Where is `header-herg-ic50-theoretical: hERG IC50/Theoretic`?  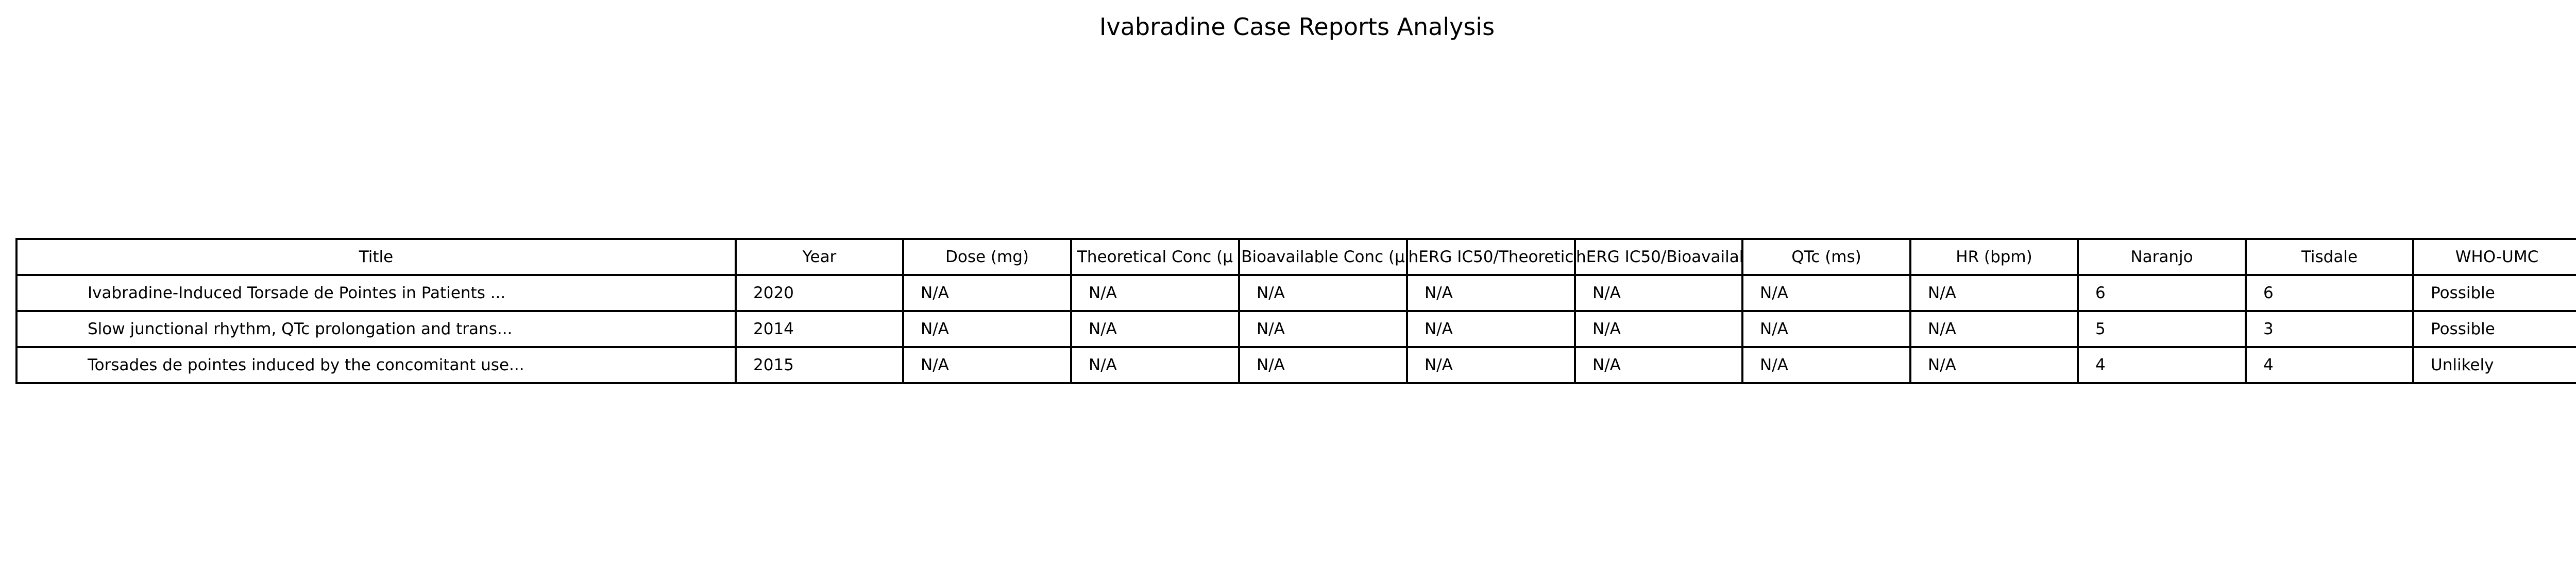
header-herg-ic50-theoretical: hERG IC50/Theoretic is located at coordinates (1491, 257).